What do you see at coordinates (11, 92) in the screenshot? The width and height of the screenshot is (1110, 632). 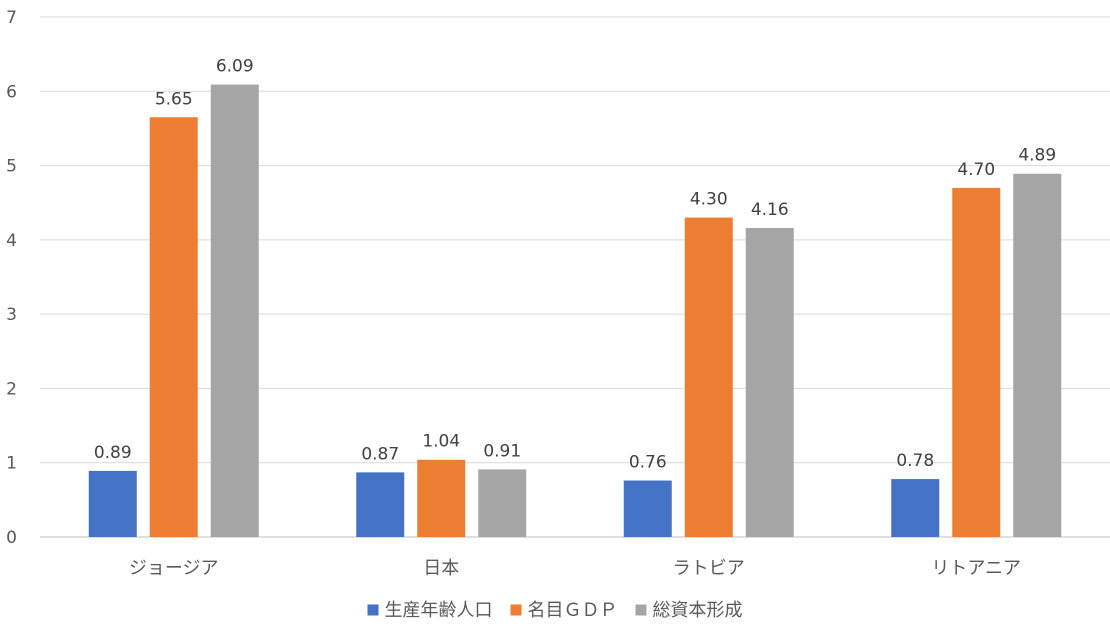 I see `y-tick-label: 6` at bounding box center [11, 92].